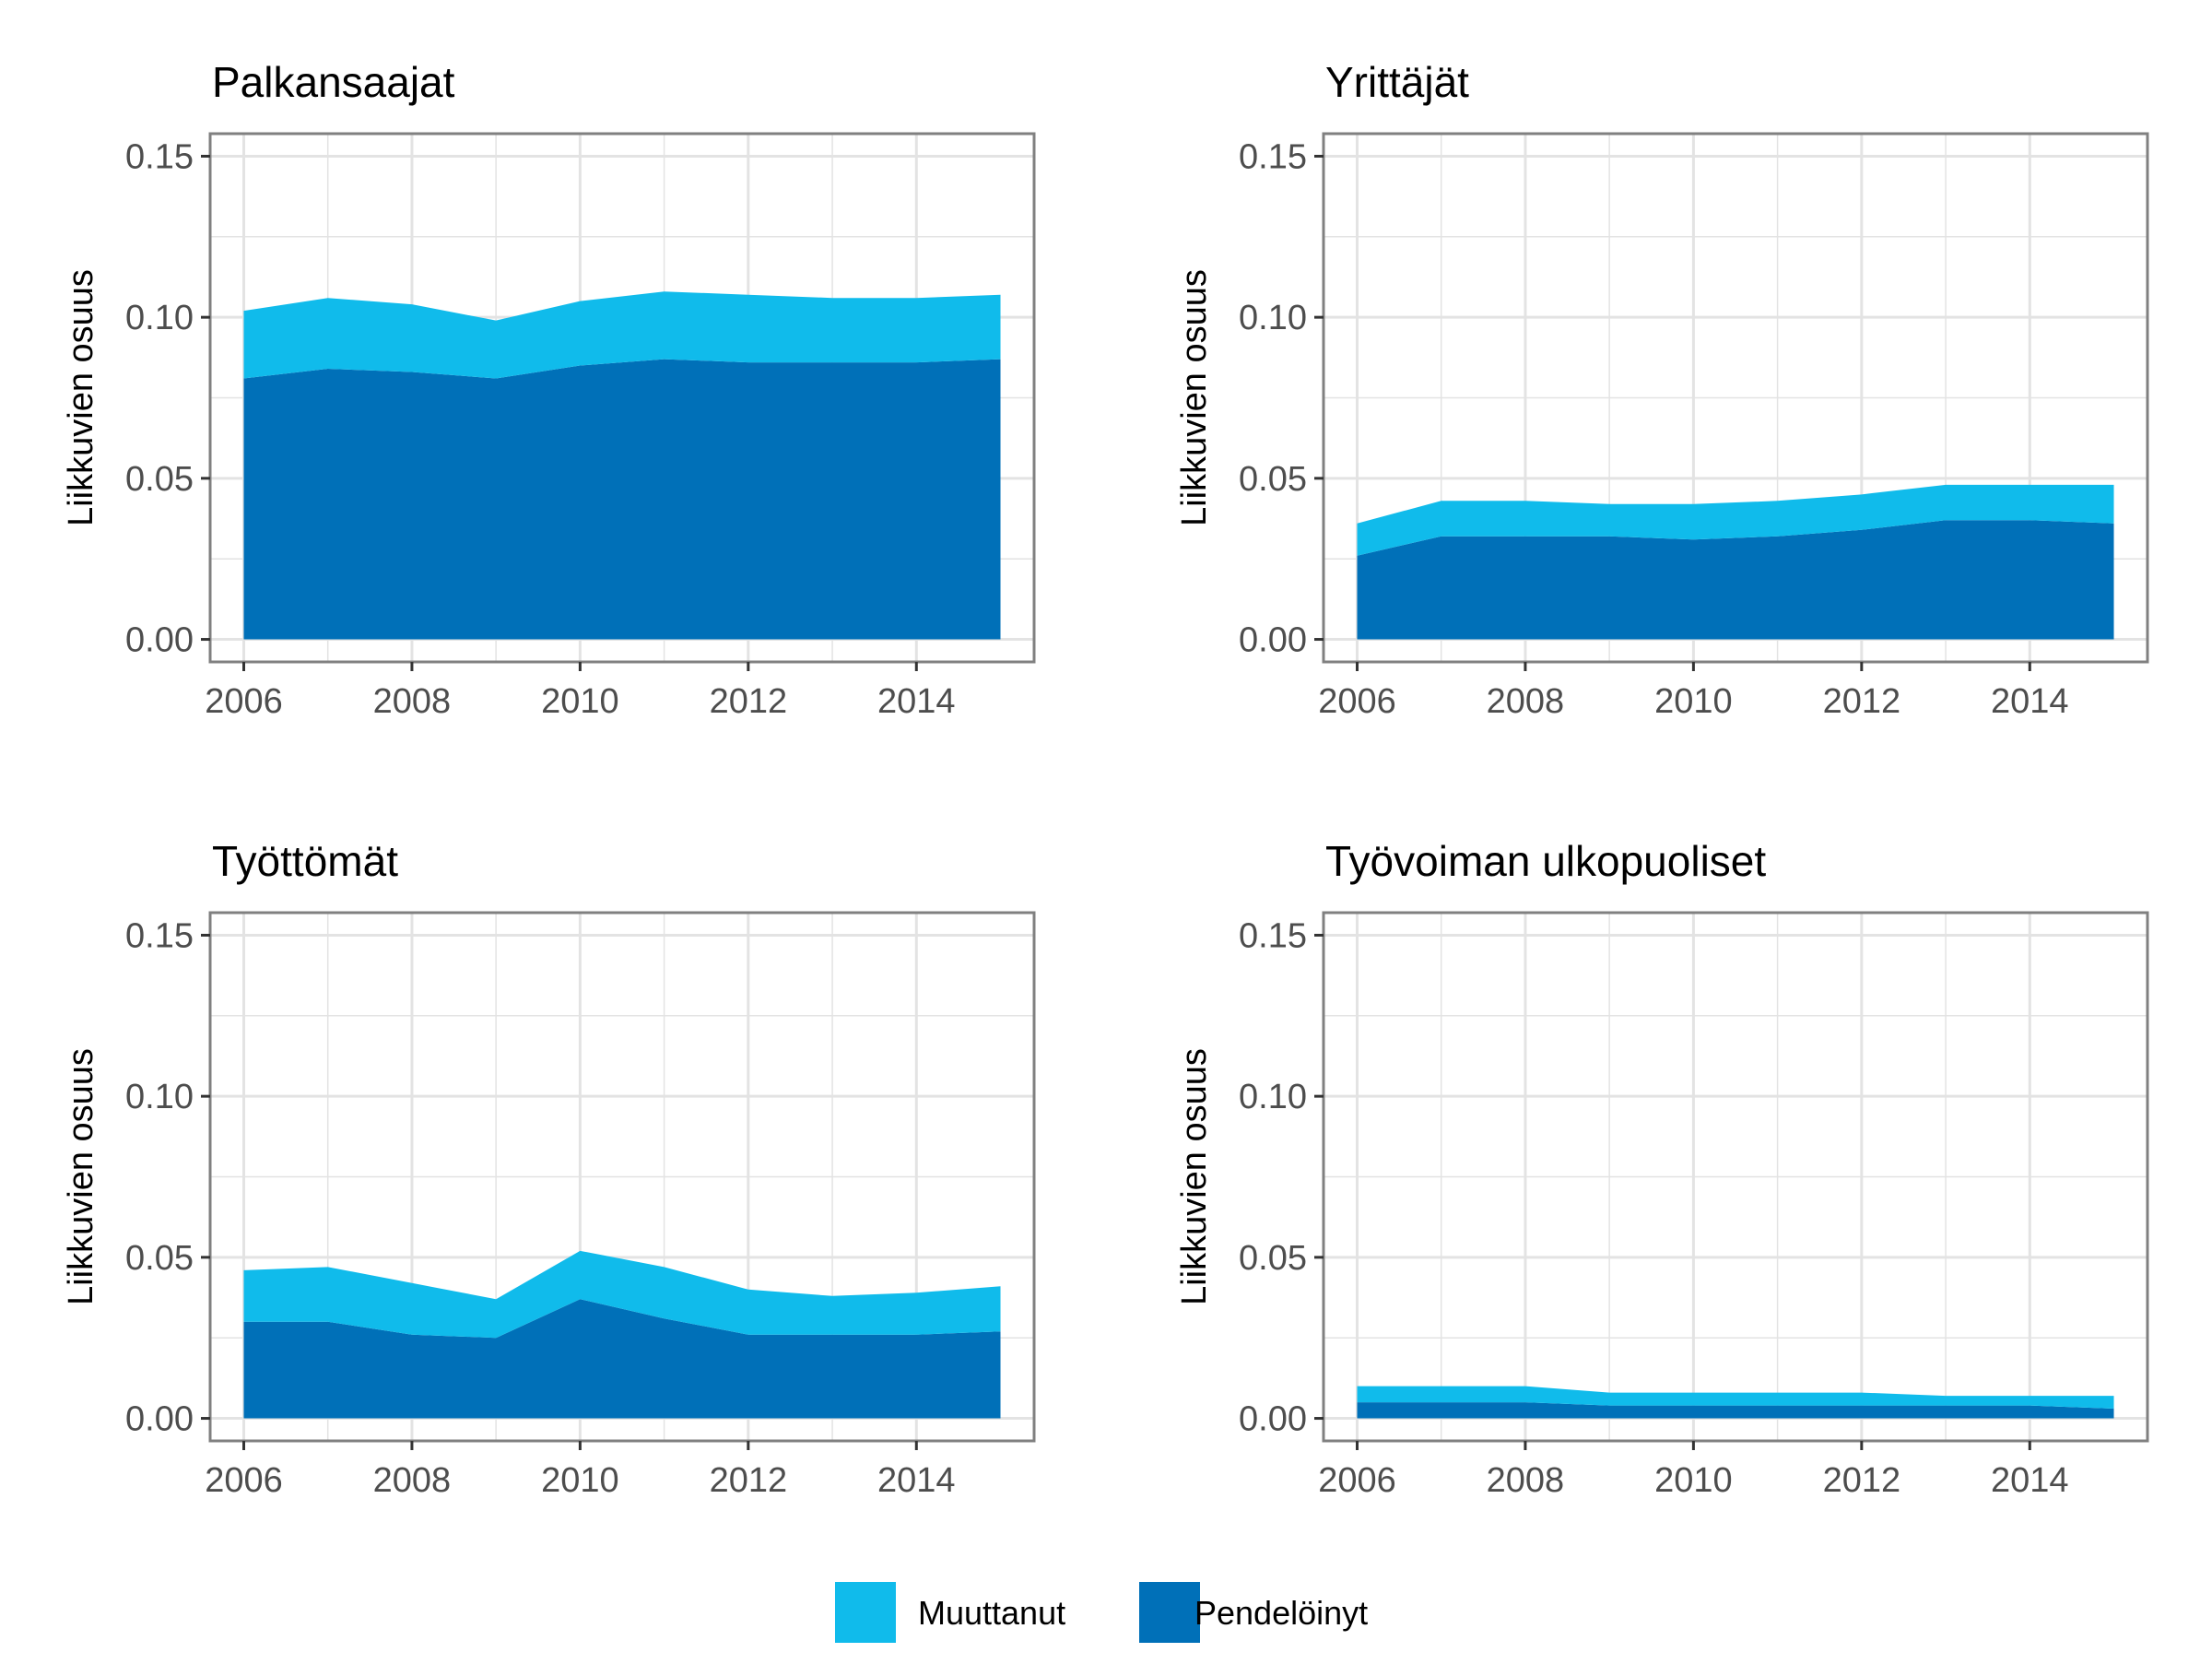 This screenshot has height=1664, width=2212. I want to click on panel-title: Palkansaajat, so click(333, 82).